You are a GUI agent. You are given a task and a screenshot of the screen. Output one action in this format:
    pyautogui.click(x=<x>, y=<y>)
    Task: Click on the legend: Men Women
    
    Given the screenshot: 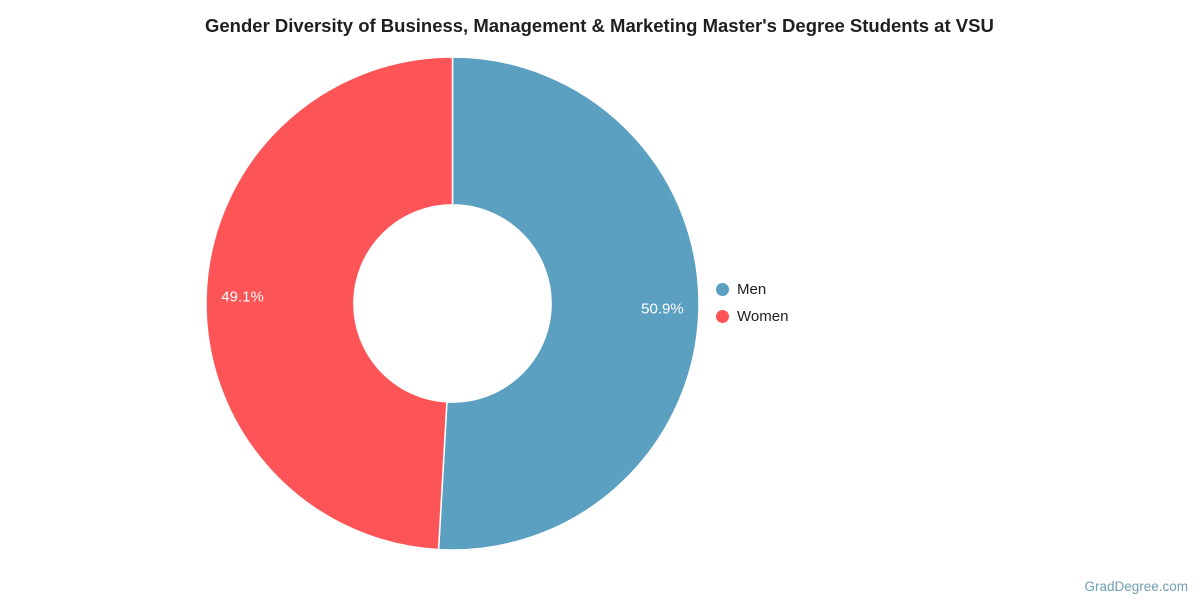 What is the action you would take?
    pyautogui.click(x=752, y=303)
    